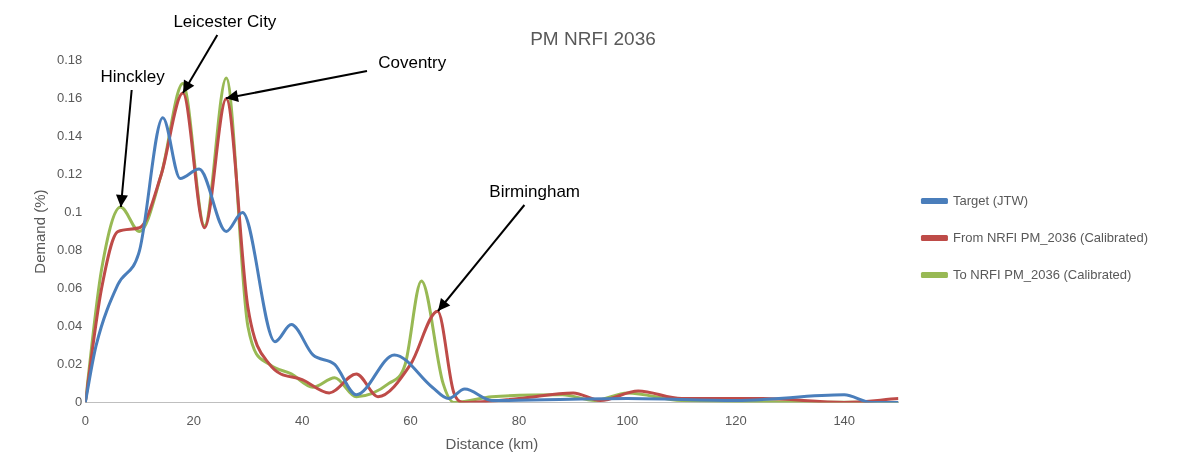 The image size is (1179, 475). I want to click on y-axis-title: Demand (%), so click(40, 231).